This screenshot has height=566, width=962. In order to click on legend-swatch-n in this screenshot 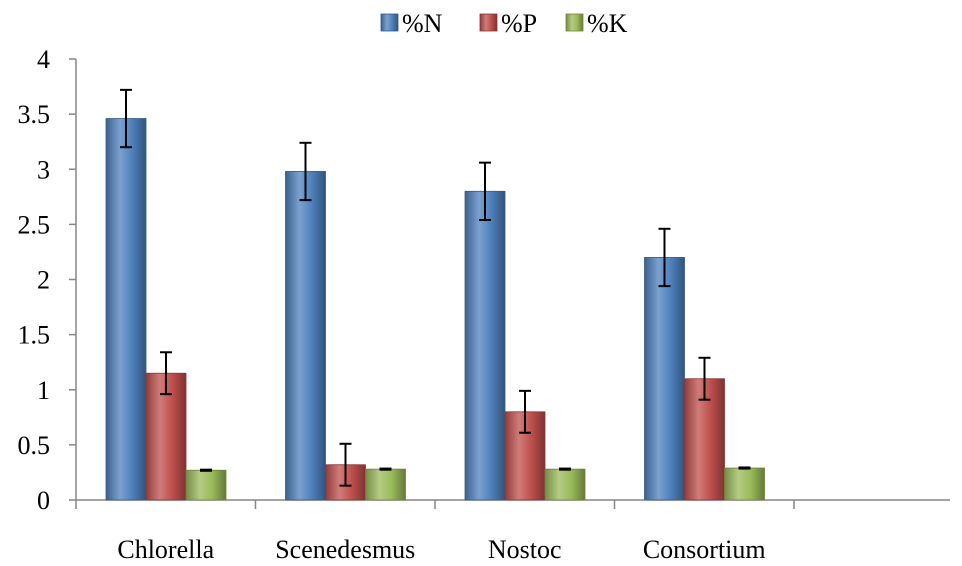, I will do `click(389, 22)`.